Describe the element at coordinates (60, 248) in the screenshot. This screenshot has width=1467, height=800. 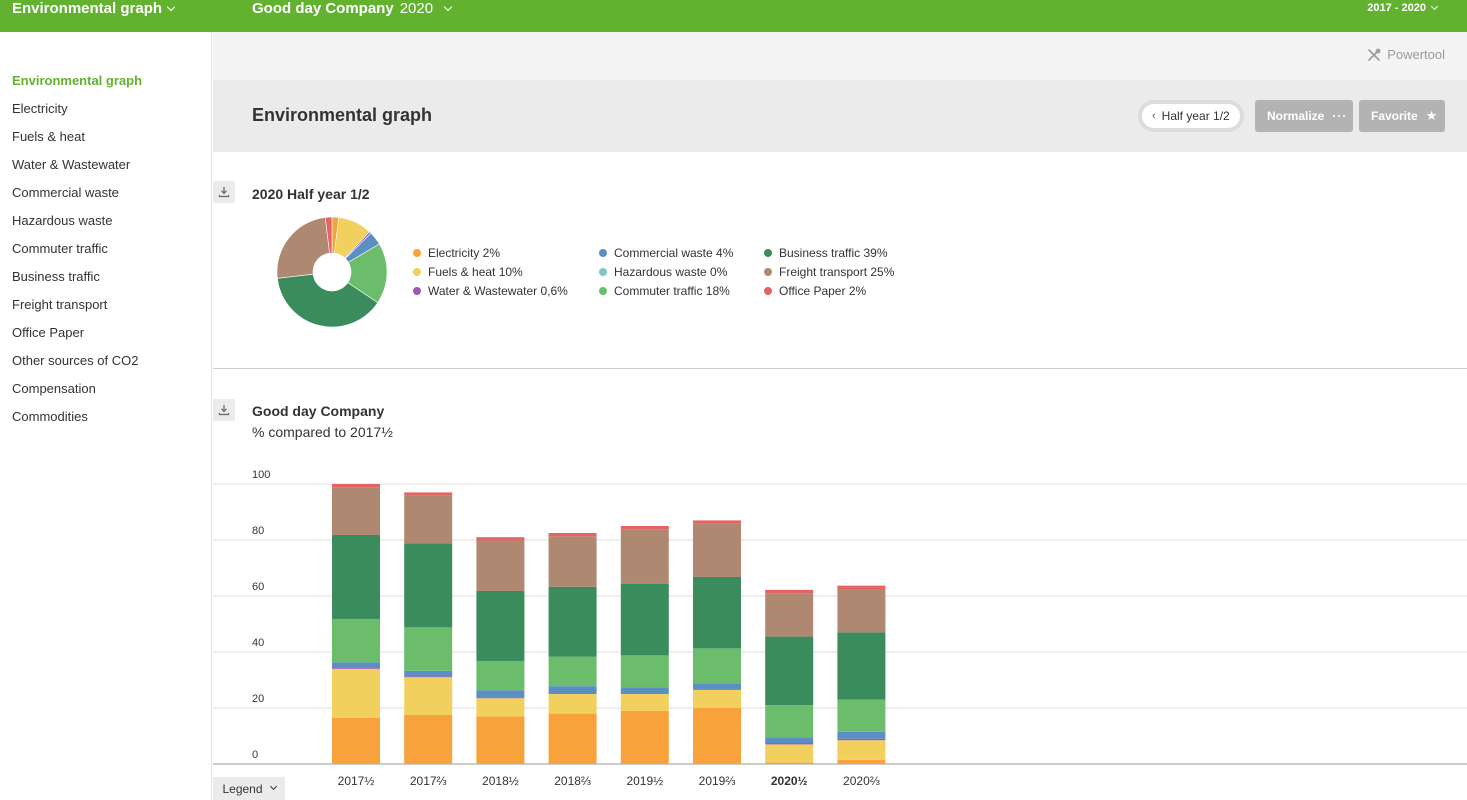
I see `sidebar-item-commuter-traffic: Commuter traffic` at that location.